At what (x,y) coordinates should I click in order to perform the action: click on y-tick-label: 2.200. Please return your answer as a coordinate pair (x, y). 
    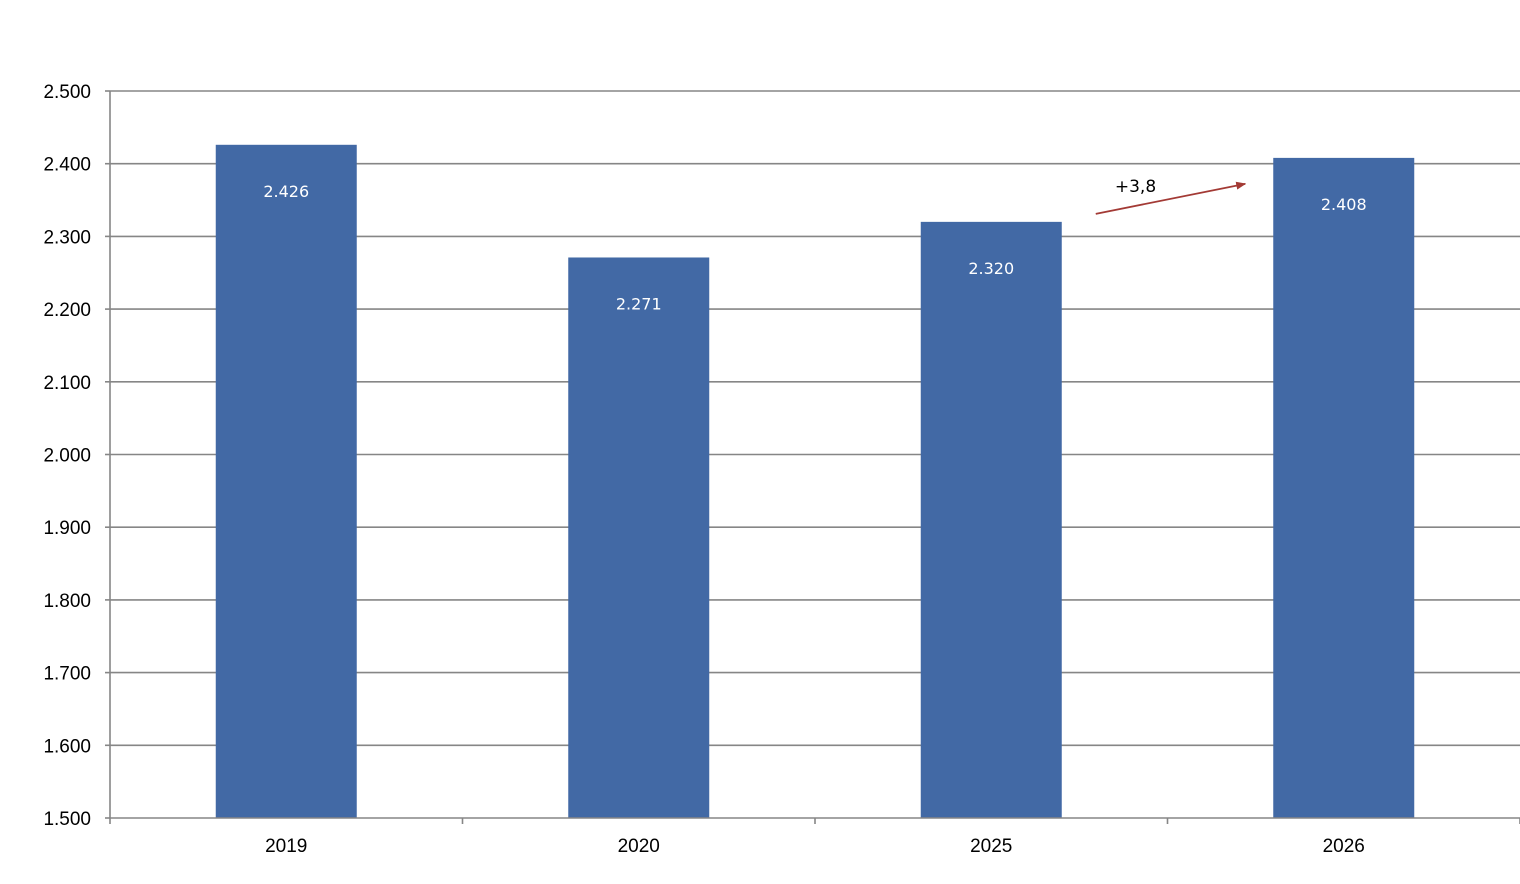
    Looking at the image, I should click on (67, 310).